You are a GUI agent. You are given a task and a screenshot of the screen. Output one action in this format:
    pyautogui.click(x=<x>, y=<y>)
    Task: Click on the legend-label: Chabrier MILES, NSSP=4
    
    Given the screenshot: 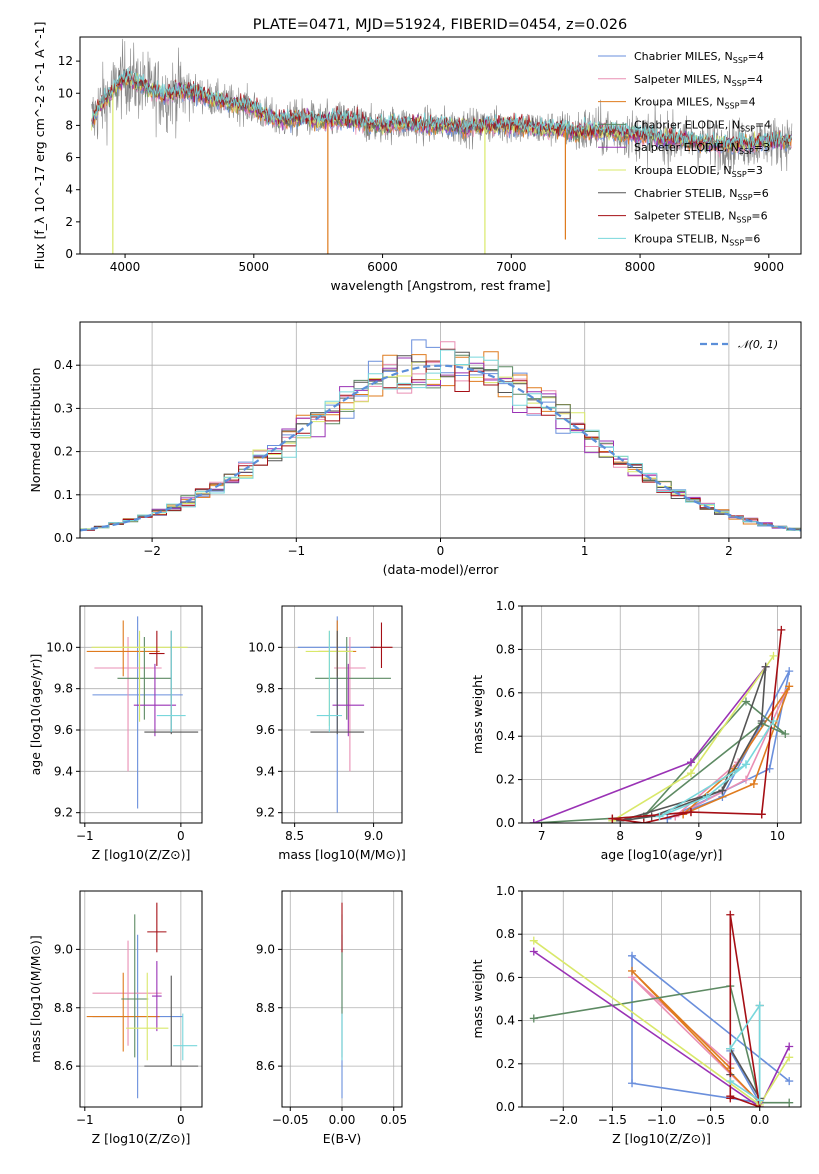 What is the action you would take?
    pyautogui.click(x=699, y=57)
    